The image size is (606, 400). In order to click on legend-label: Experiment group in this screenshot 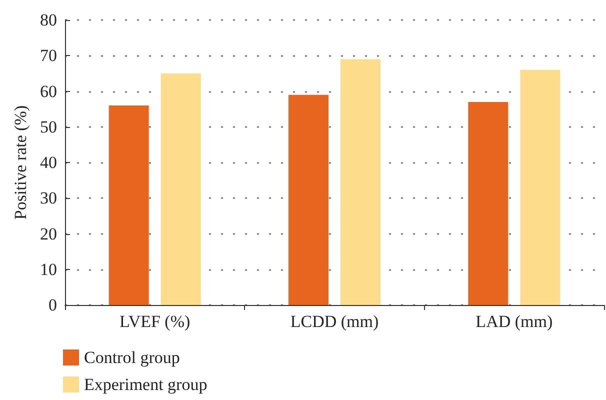, I will do `click(146, 384)`.